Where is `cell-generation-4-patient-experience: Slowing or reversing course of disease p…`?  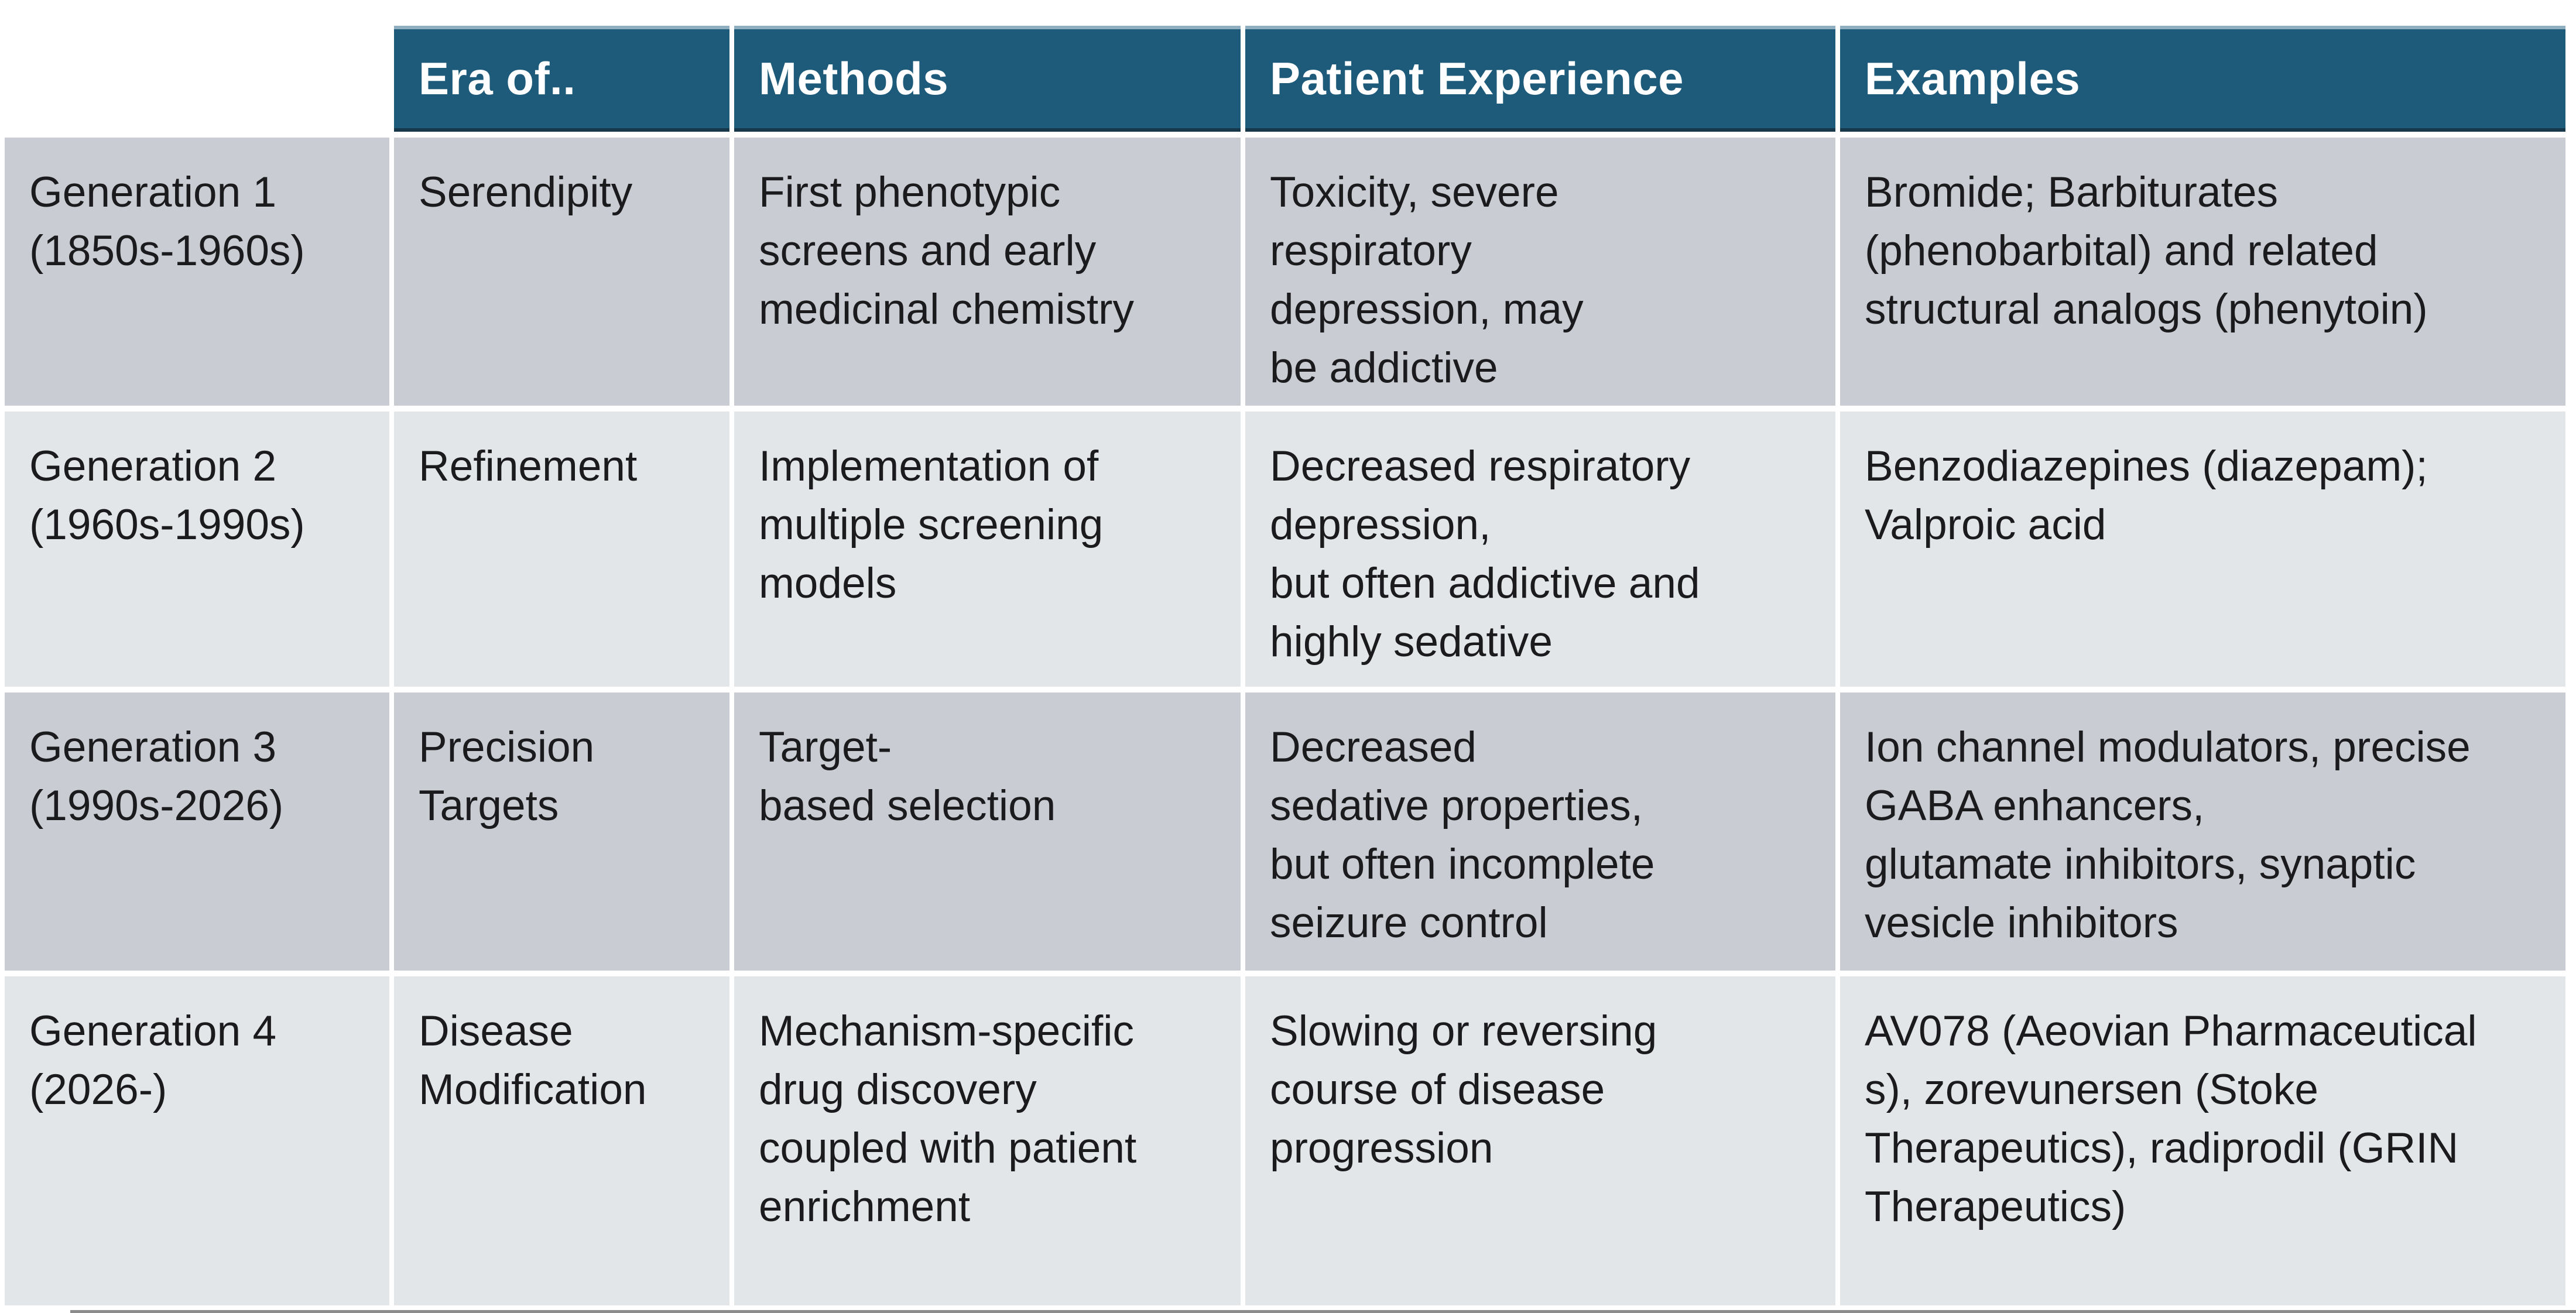
cell-generation-4-patient-experience: Slowing or reversing course of disease p… is located at coordinates (1540, 1140).